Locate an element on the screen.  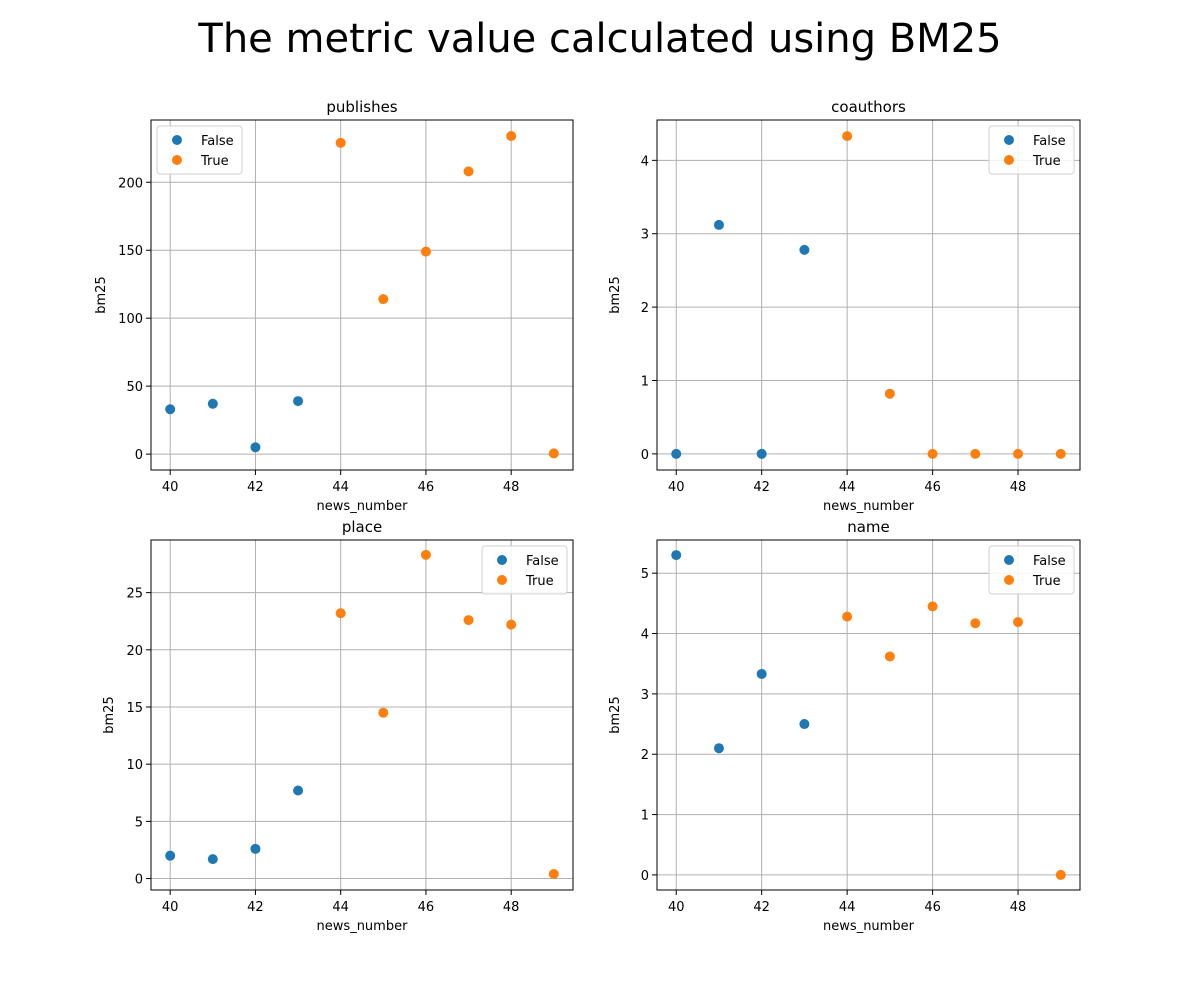
y-tick-label: 5 is located at coordinates (139, 822).